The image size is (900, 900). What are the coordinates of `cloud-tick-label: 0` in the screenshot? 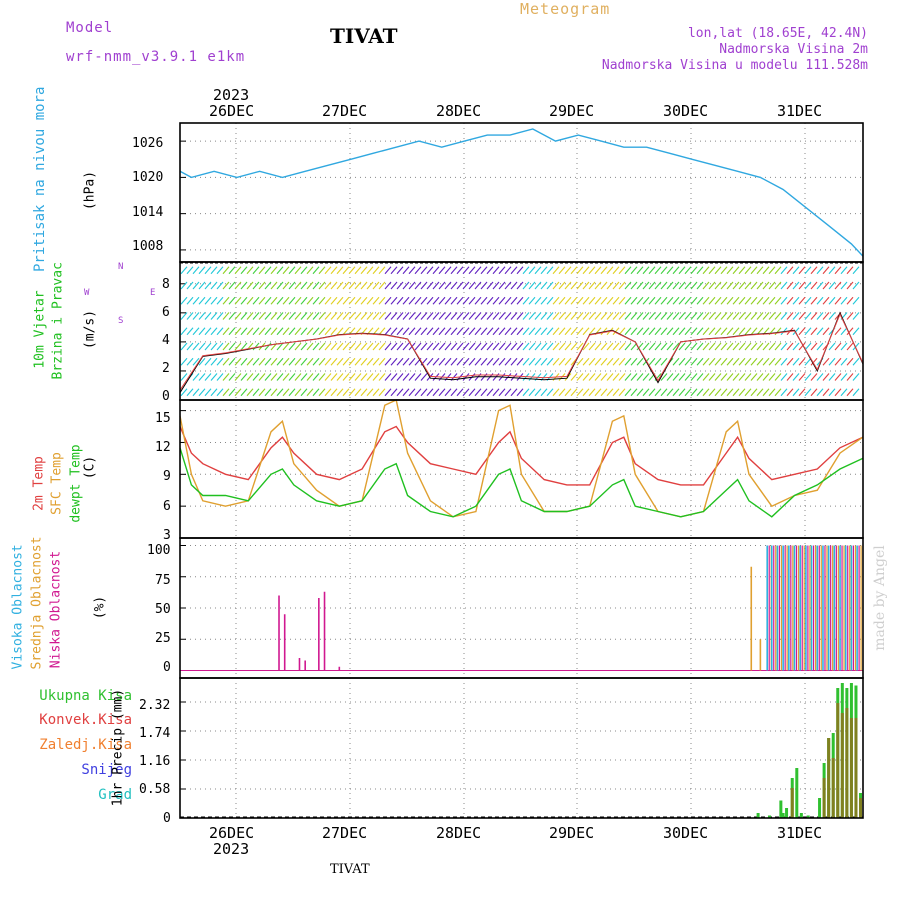 It's located at (167, 667).